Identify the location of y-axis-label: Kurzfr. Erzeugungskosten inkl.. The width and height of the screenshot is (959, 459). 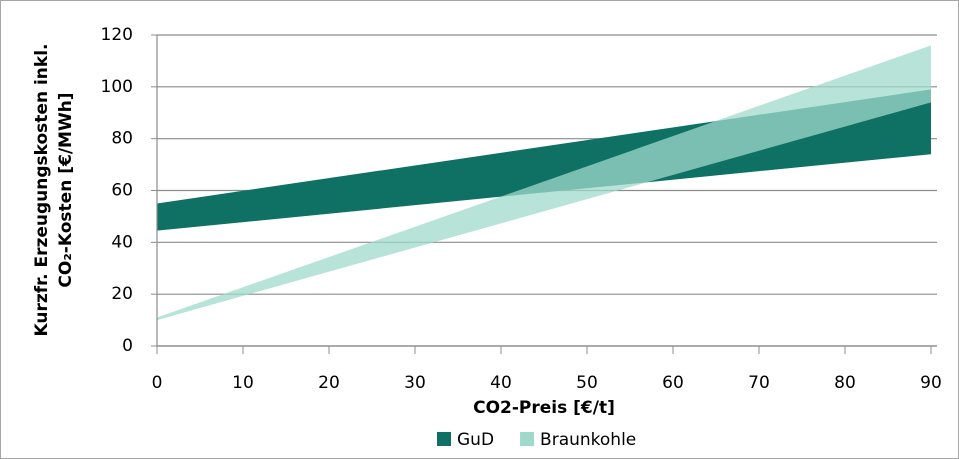
(42, 189).